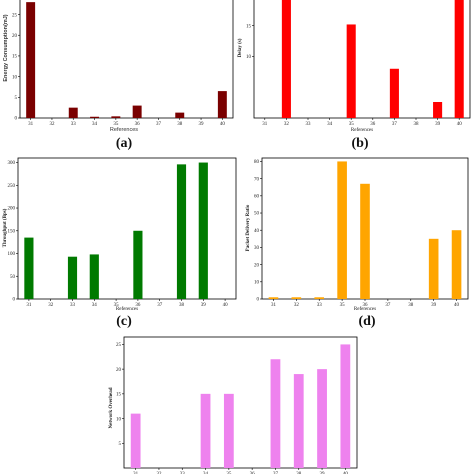 The height and width of the screenshot is (474, 474). What do you see at coordinates (257, 214) in the screenshot?
I see `y-tick-label: 50` at bounding box center [257, 214].